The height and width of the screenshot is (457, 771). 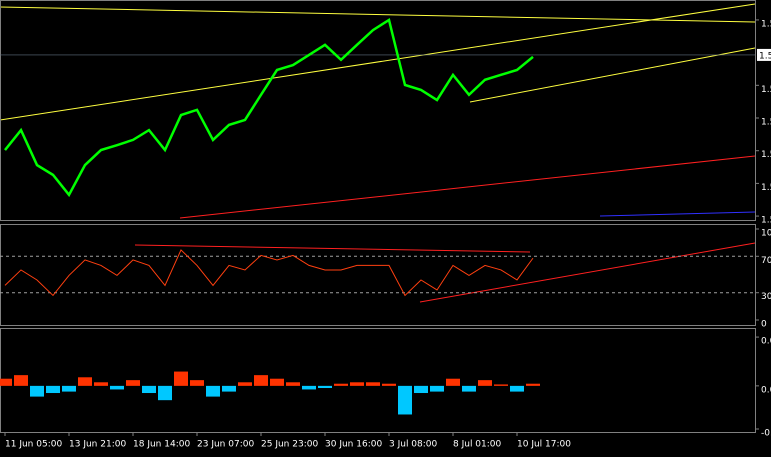 What do you see at coordinates (766, 234) in the screenshot?
I see `y-tick-label: 100` at bounding box center [766, 234].